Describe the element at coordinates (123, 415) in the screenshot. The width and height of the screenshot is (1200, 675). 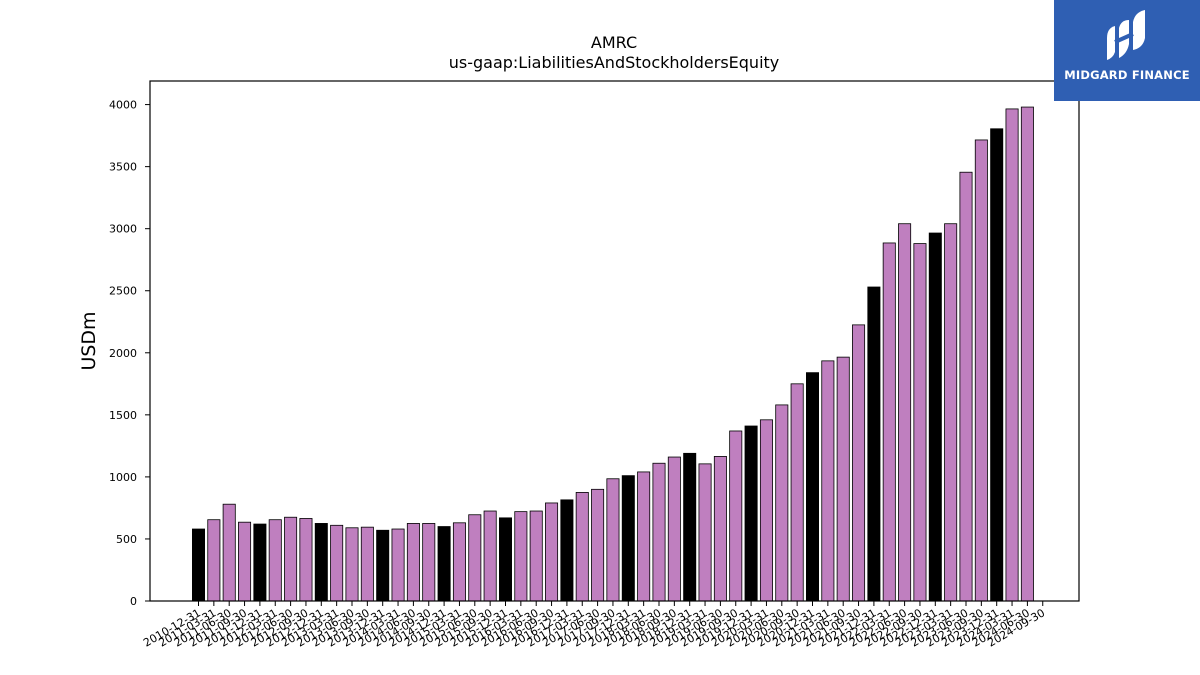
I see `y-tick-label: 1500` at that location.